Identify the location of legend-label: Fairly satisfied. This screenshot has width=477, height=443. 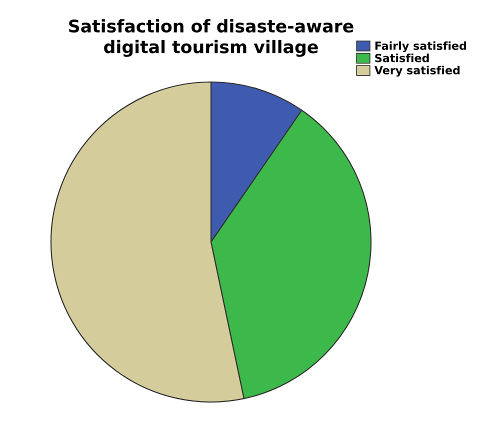
(420, 46).